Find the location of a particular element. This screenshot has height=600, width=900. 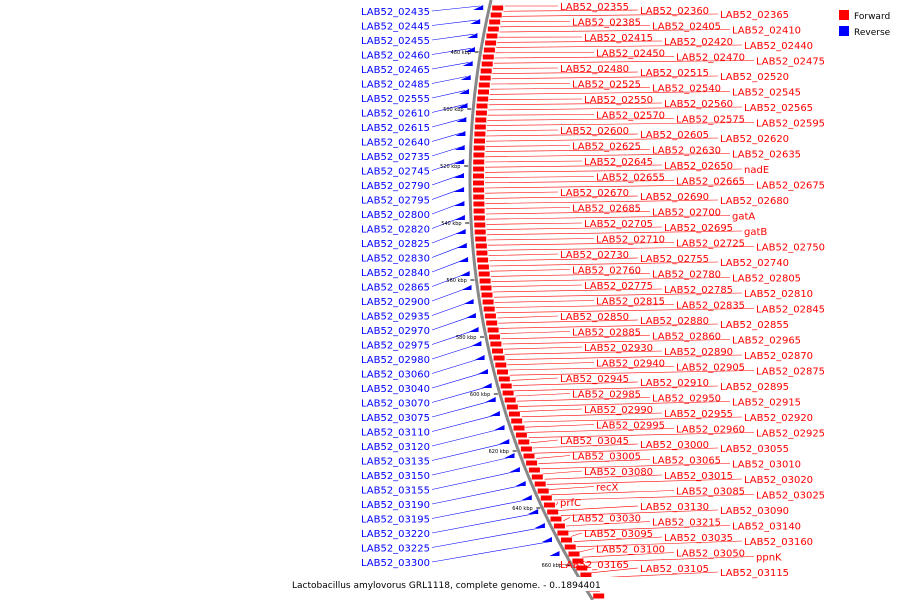

forward-gene-label: LAB52_02870 is located at coordinates (778, 356).